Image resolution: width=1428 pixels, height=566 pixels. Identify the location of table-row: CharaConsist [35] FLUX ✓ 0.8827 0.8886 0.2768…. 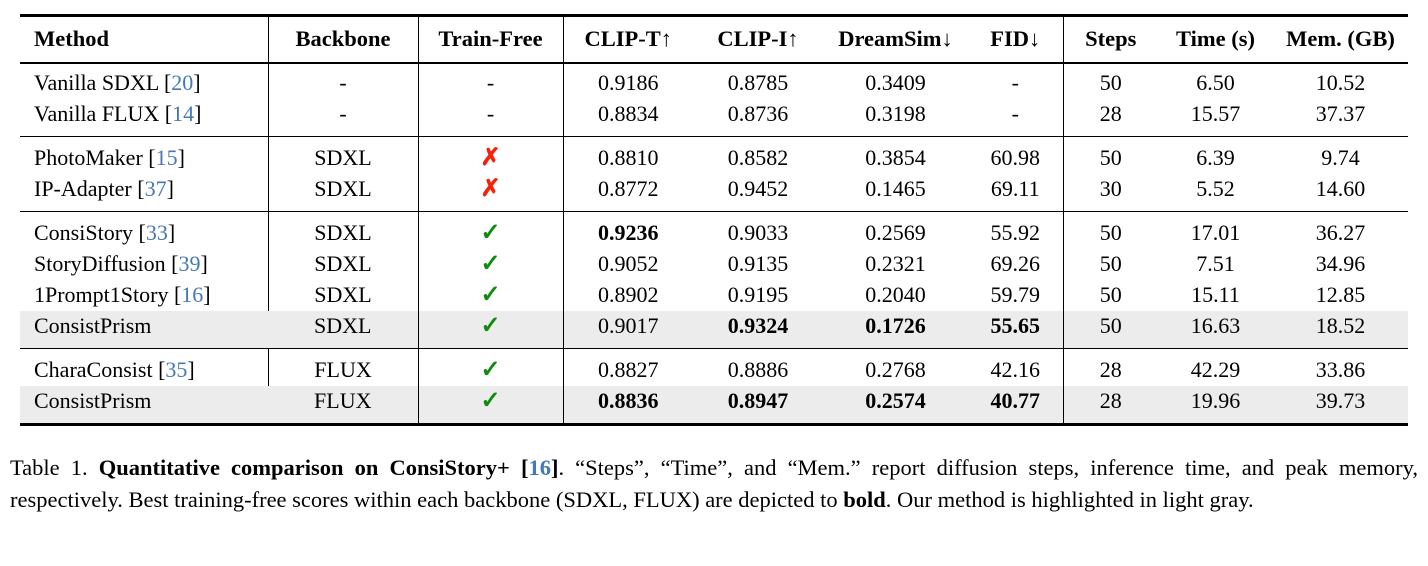
(714, 367).